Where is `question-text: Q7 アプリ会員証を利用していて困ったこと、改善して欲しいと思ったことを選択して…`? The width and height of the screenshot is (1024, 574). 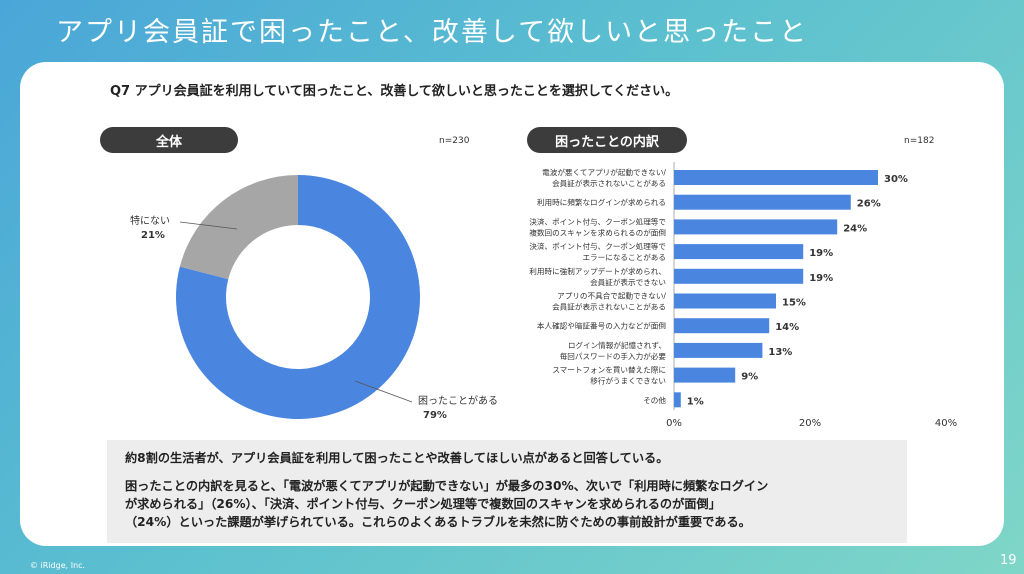 question-text: Q7 アプリ会員証を利用していて困ったこと、改善して欲しいと思ったことを選択して… is located at coordinates (394, 91).